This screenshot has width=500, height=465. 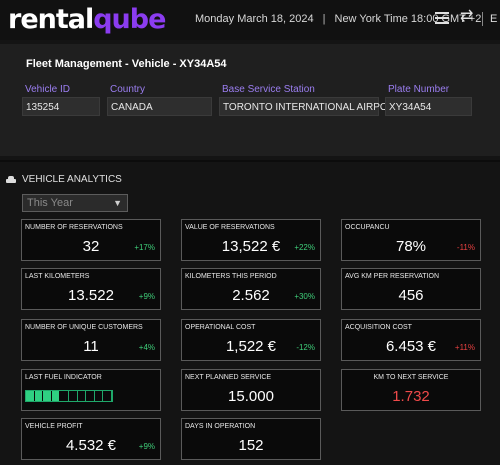 What do you see at coordinates (465, 247) in the screenshot?
I see `card-change: -11%` at bounding box center [465, 247].